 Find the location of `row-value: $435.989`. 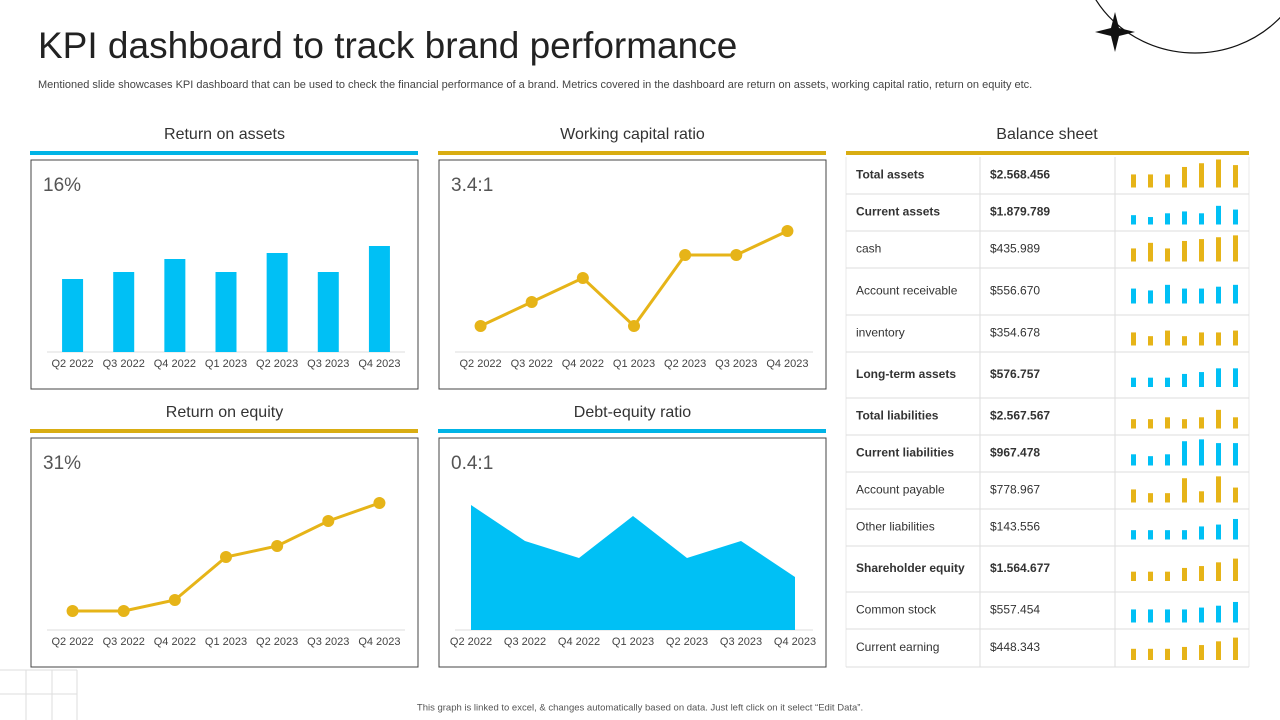

row-value: $435.989 is located at coordinates (1015, 249).